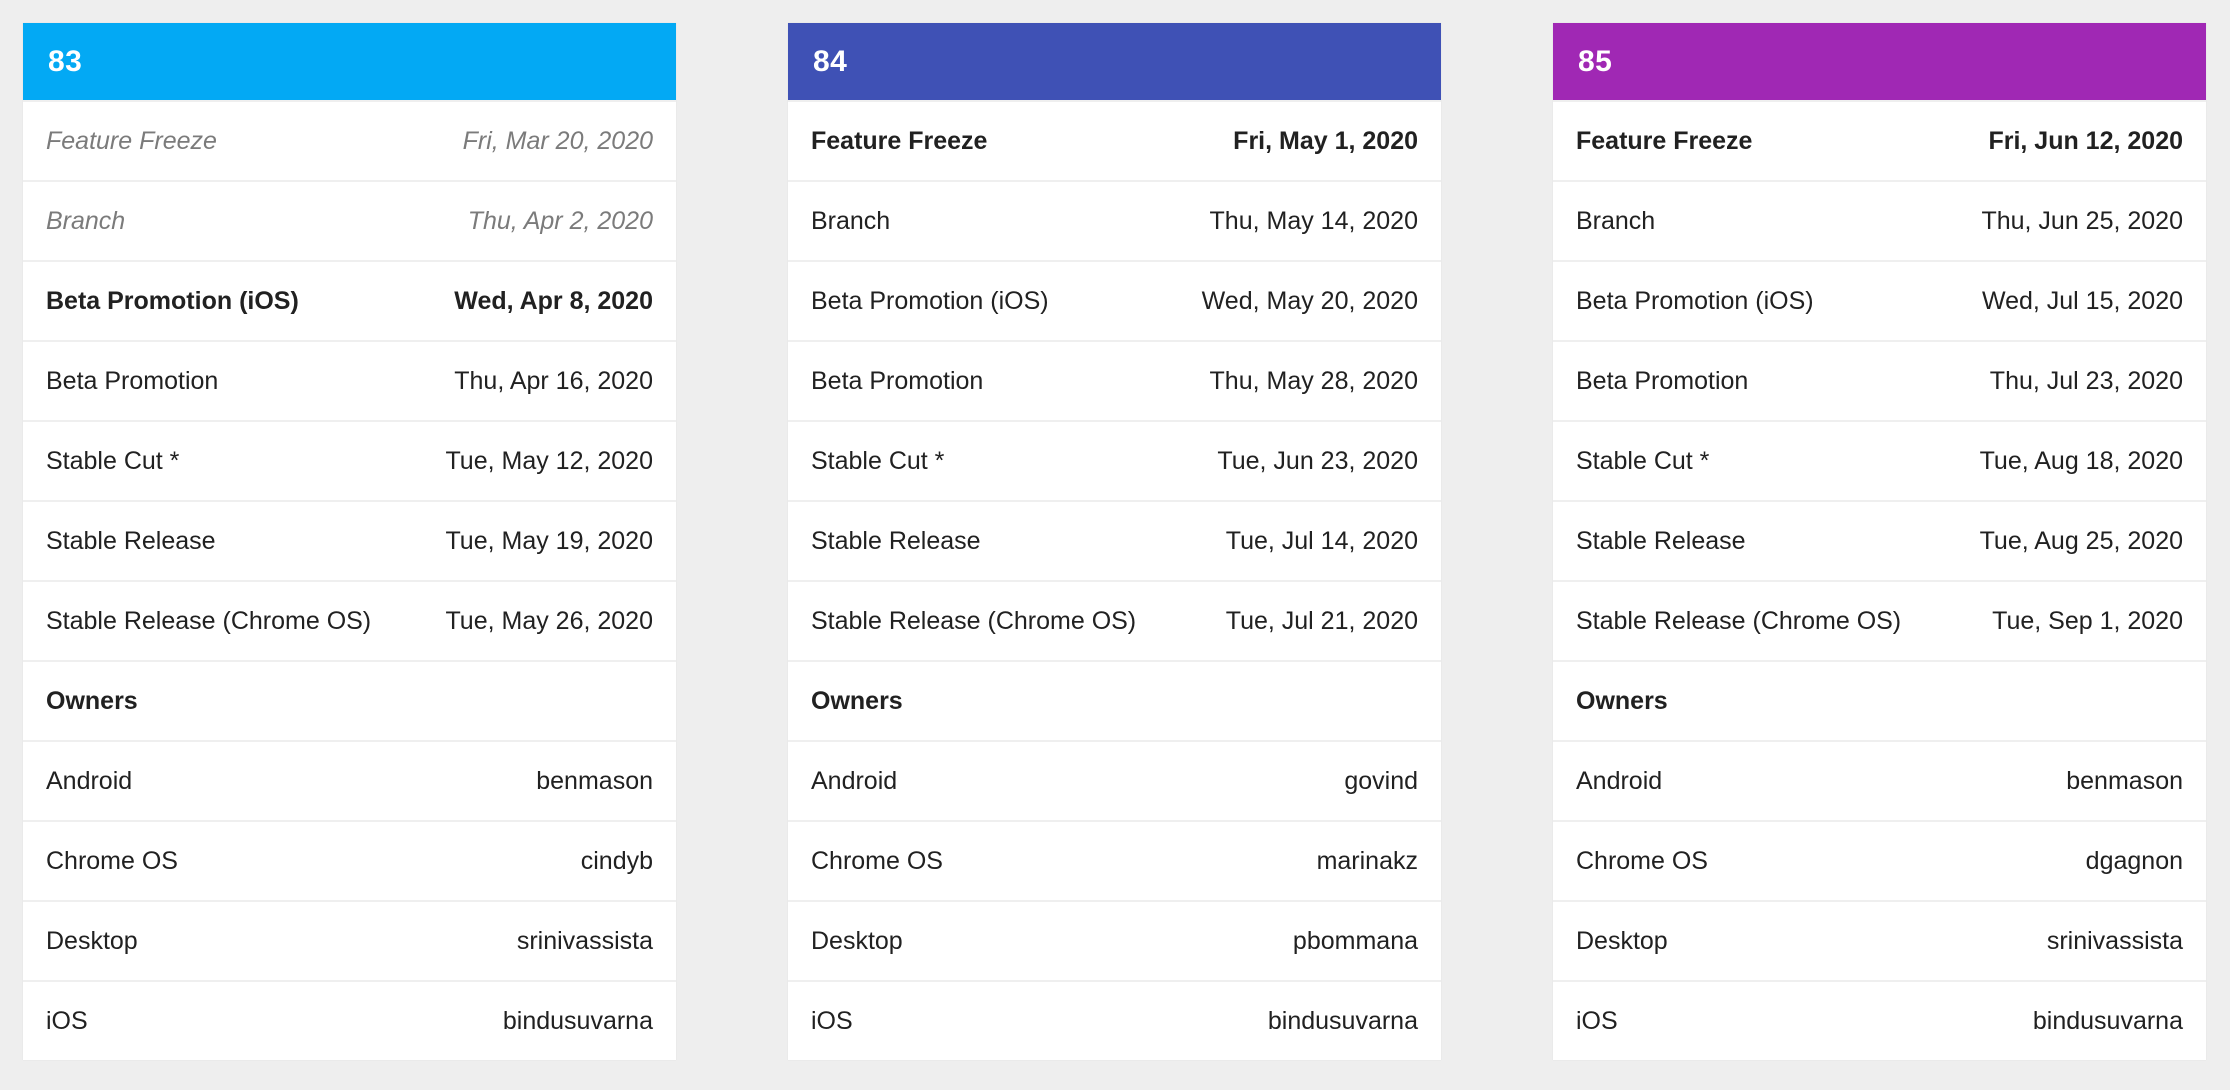 The image size is (2230, 1090). I want to click on owner-row: Chrome OS cindyb, so click(349, 860).